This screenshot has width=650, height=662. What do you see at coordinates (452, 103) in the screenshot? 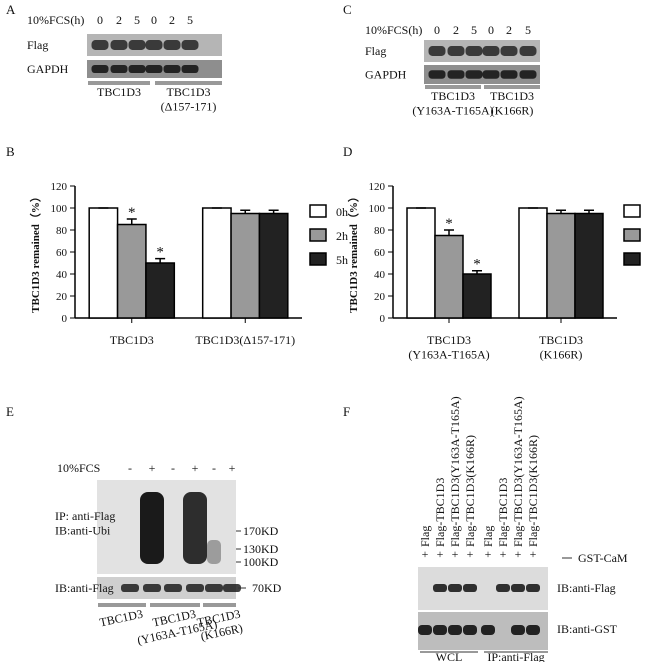
I see `group-label: TBC1D3(Y163A-T165A)` at bounding box center [452, 103].